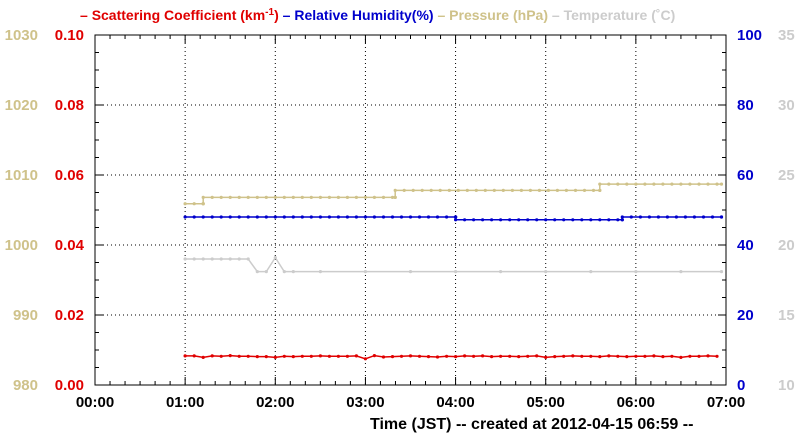 The width and height of the screenshot is (800, 434). Describe the element at coordinates (21, 245) in the screenshot. I see `y-tick-label-pressure: 1000` at that location.